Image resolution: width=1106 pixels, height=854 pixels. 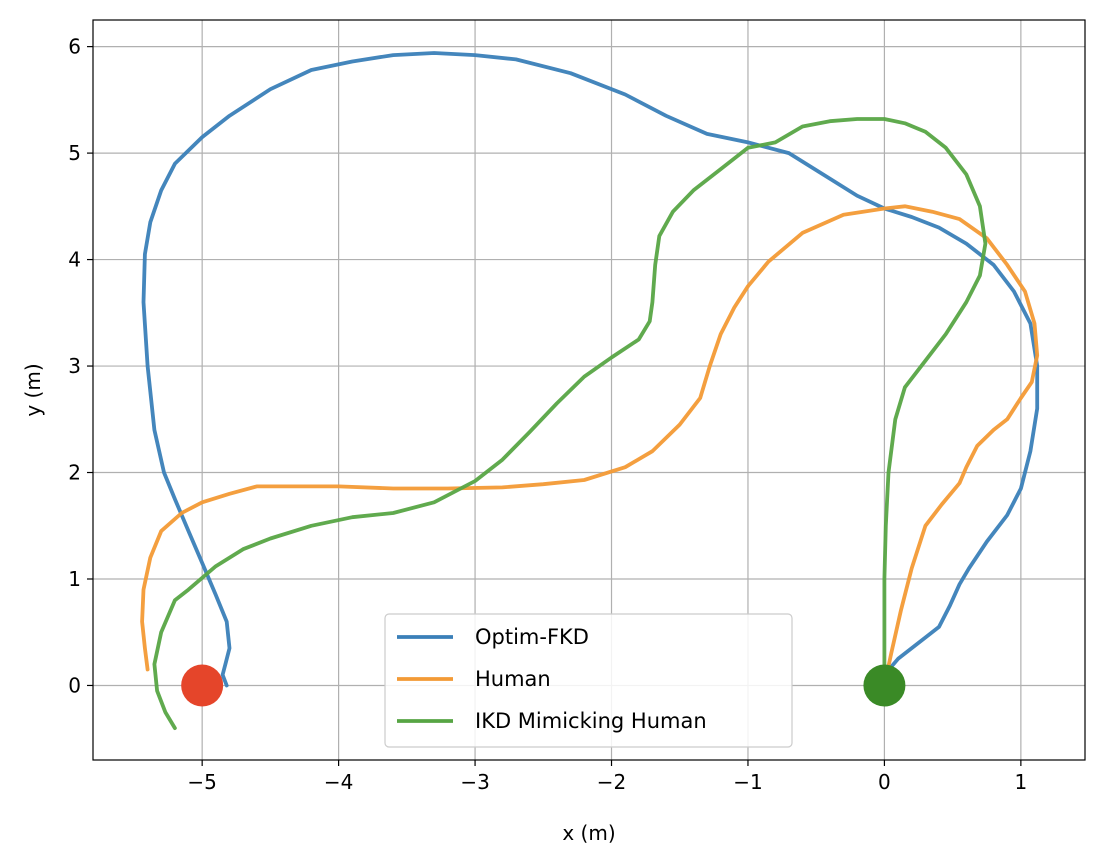 I want to click on legend-label: Human, so click(x=513, y=679).